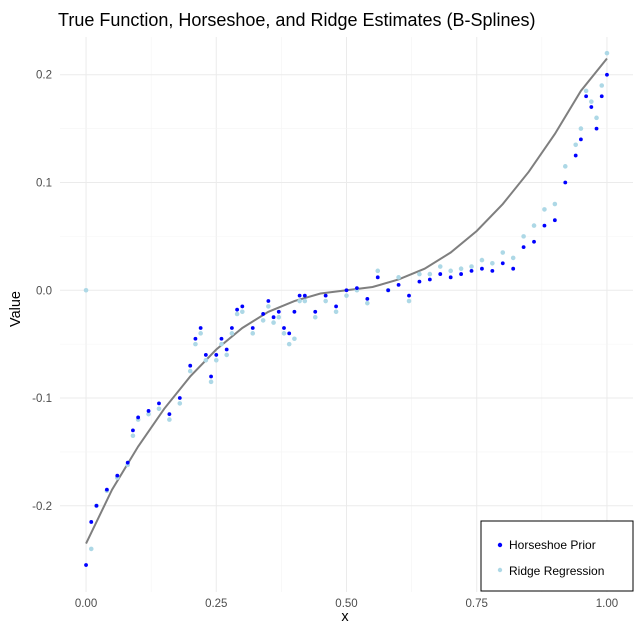  Describe the element at coordinates (42, 291) in the screenshot. I see `y-tick-labels: -0.2 -0.1 0.0 0.1 0.2` at that location.